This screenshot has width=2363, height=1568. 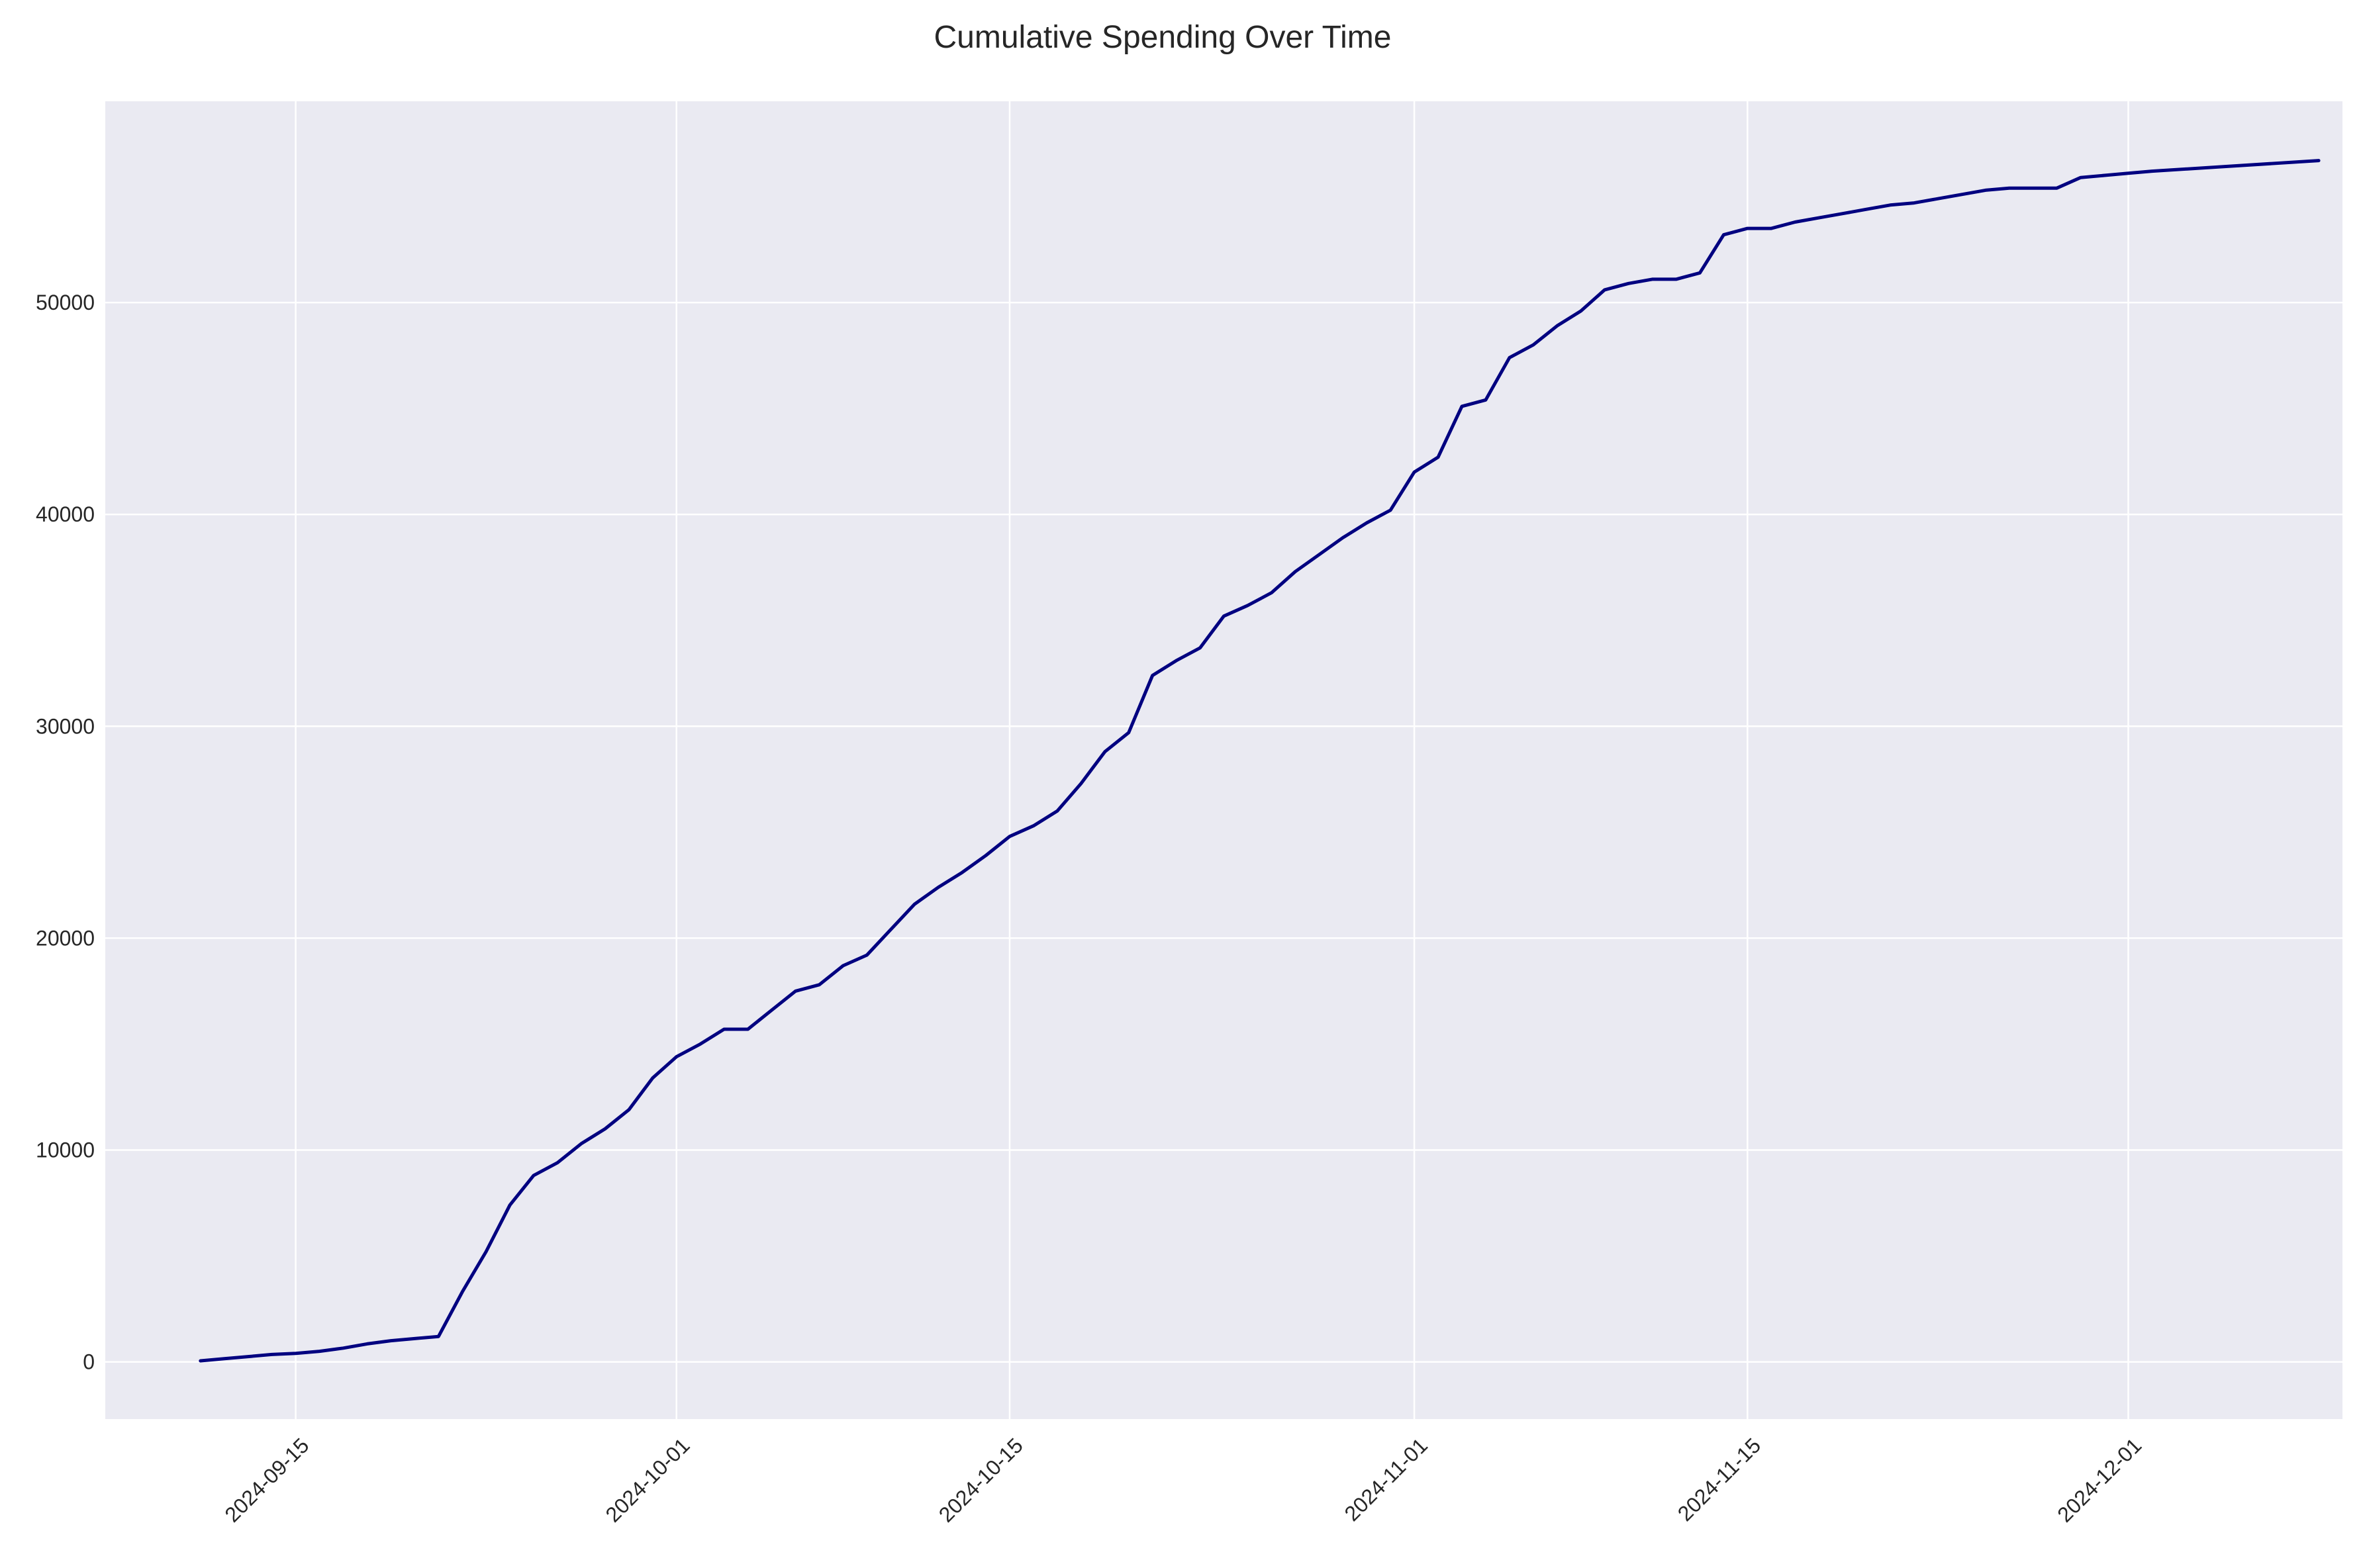 What do you see at coordinates (647, 1480) in the screenshot?
I see `x-tick-label: 2024-10-01` at bounding box center [647, 1480].